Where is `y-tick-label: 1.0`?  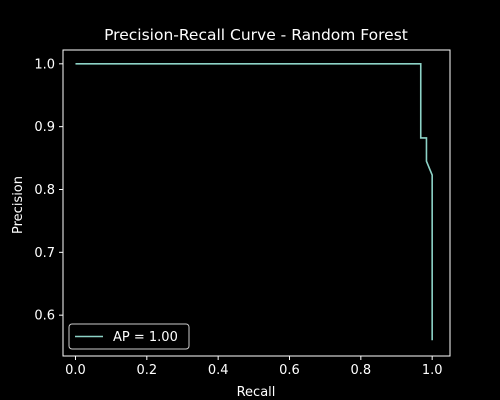 y-tick-label: 1.0 is located at coordinates (44, 64).